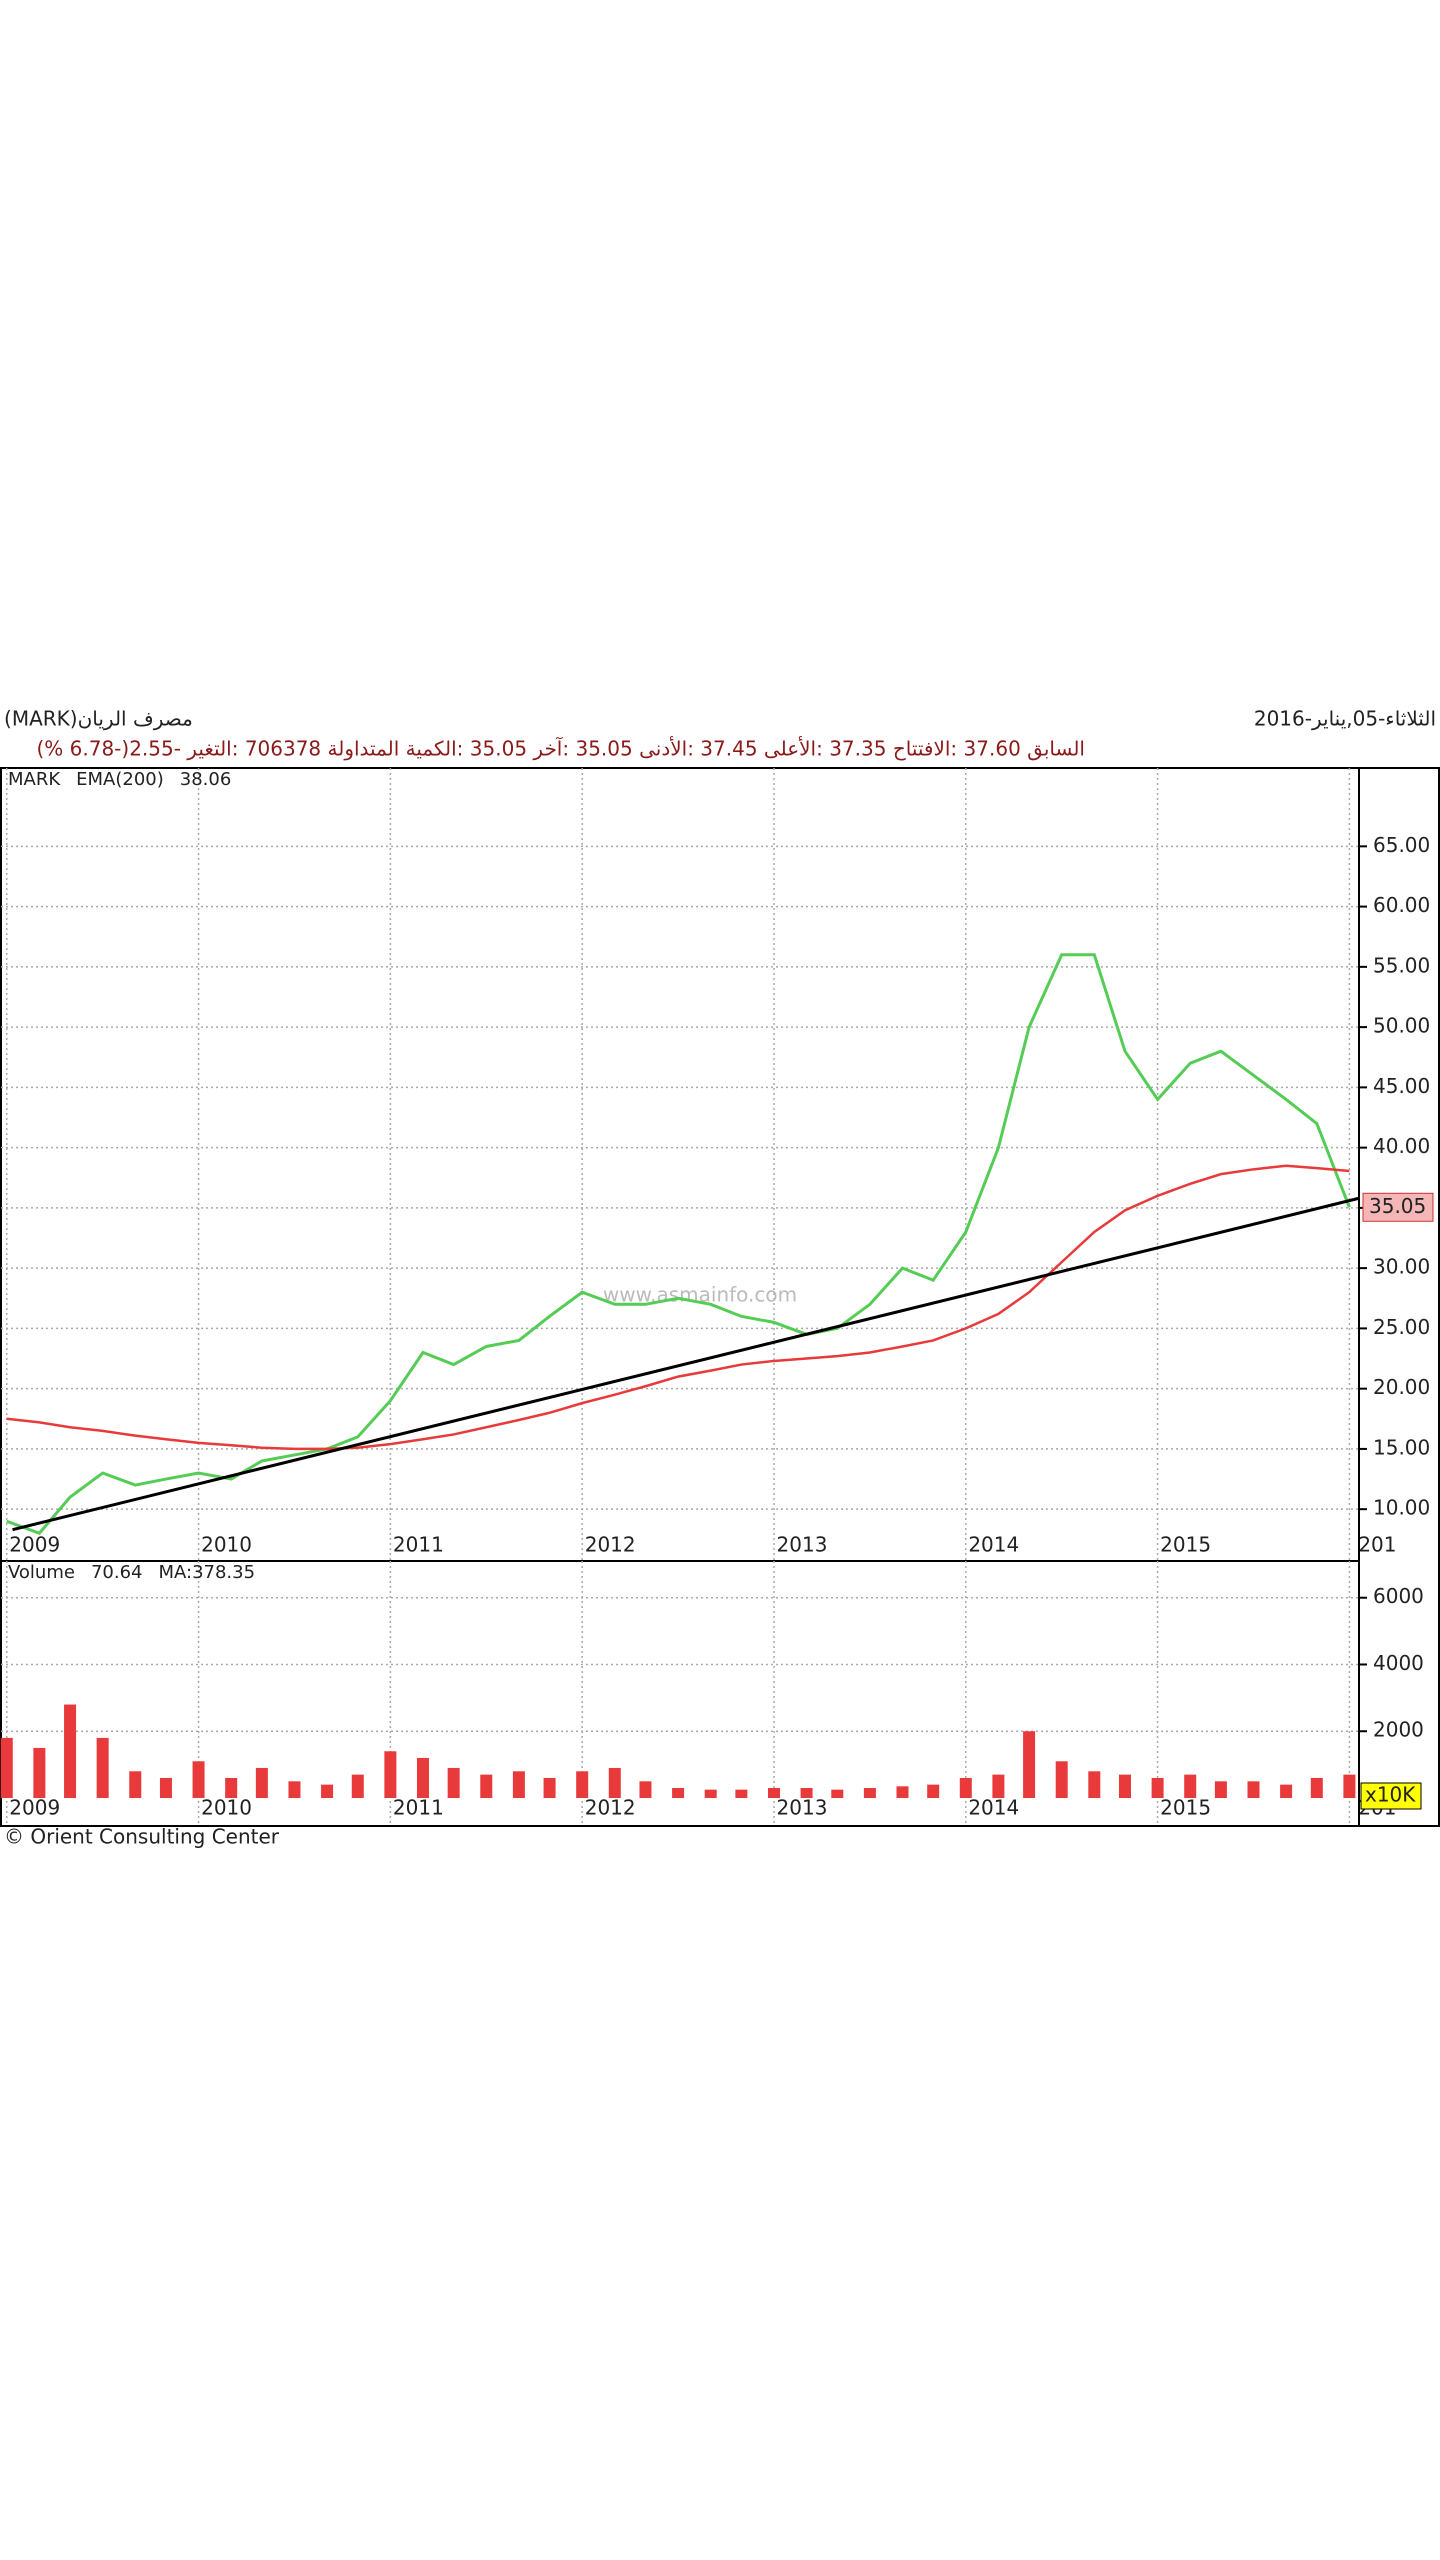 The height and width of the screenshot is (2560, 1440). I want to click on ema-line, so click(678, 1307).